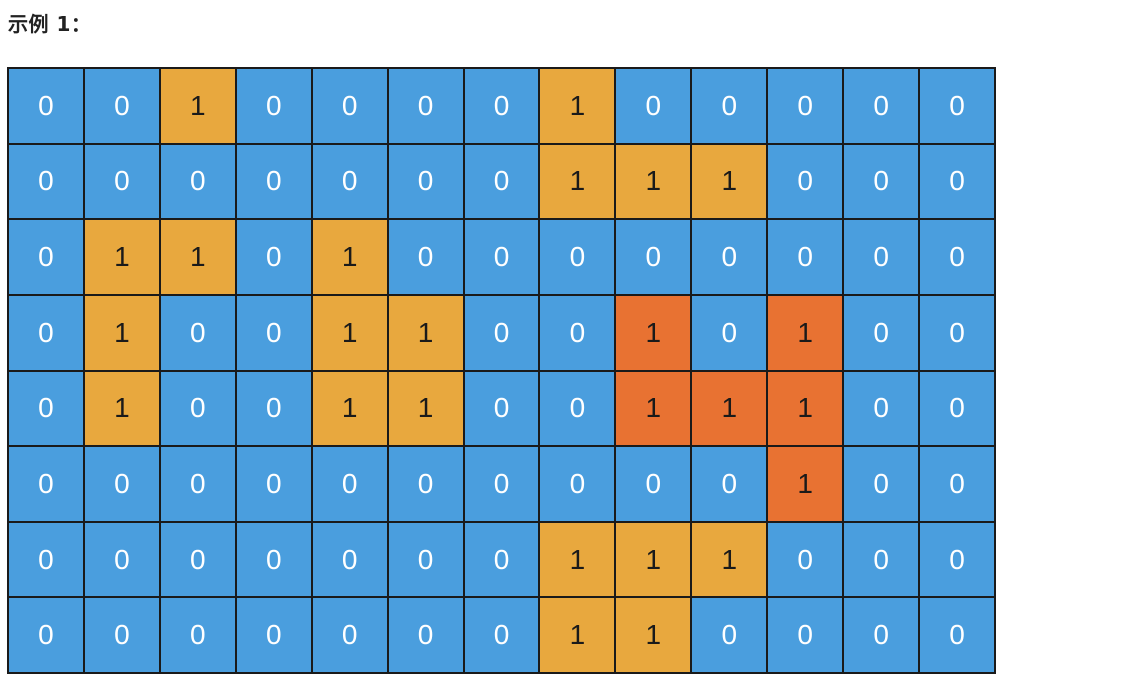 The image size is (1142, 686). Describe the element at coordinates (805, 332) in the screenshot. I see `grid-cell-r3-c10: 1` at that location.